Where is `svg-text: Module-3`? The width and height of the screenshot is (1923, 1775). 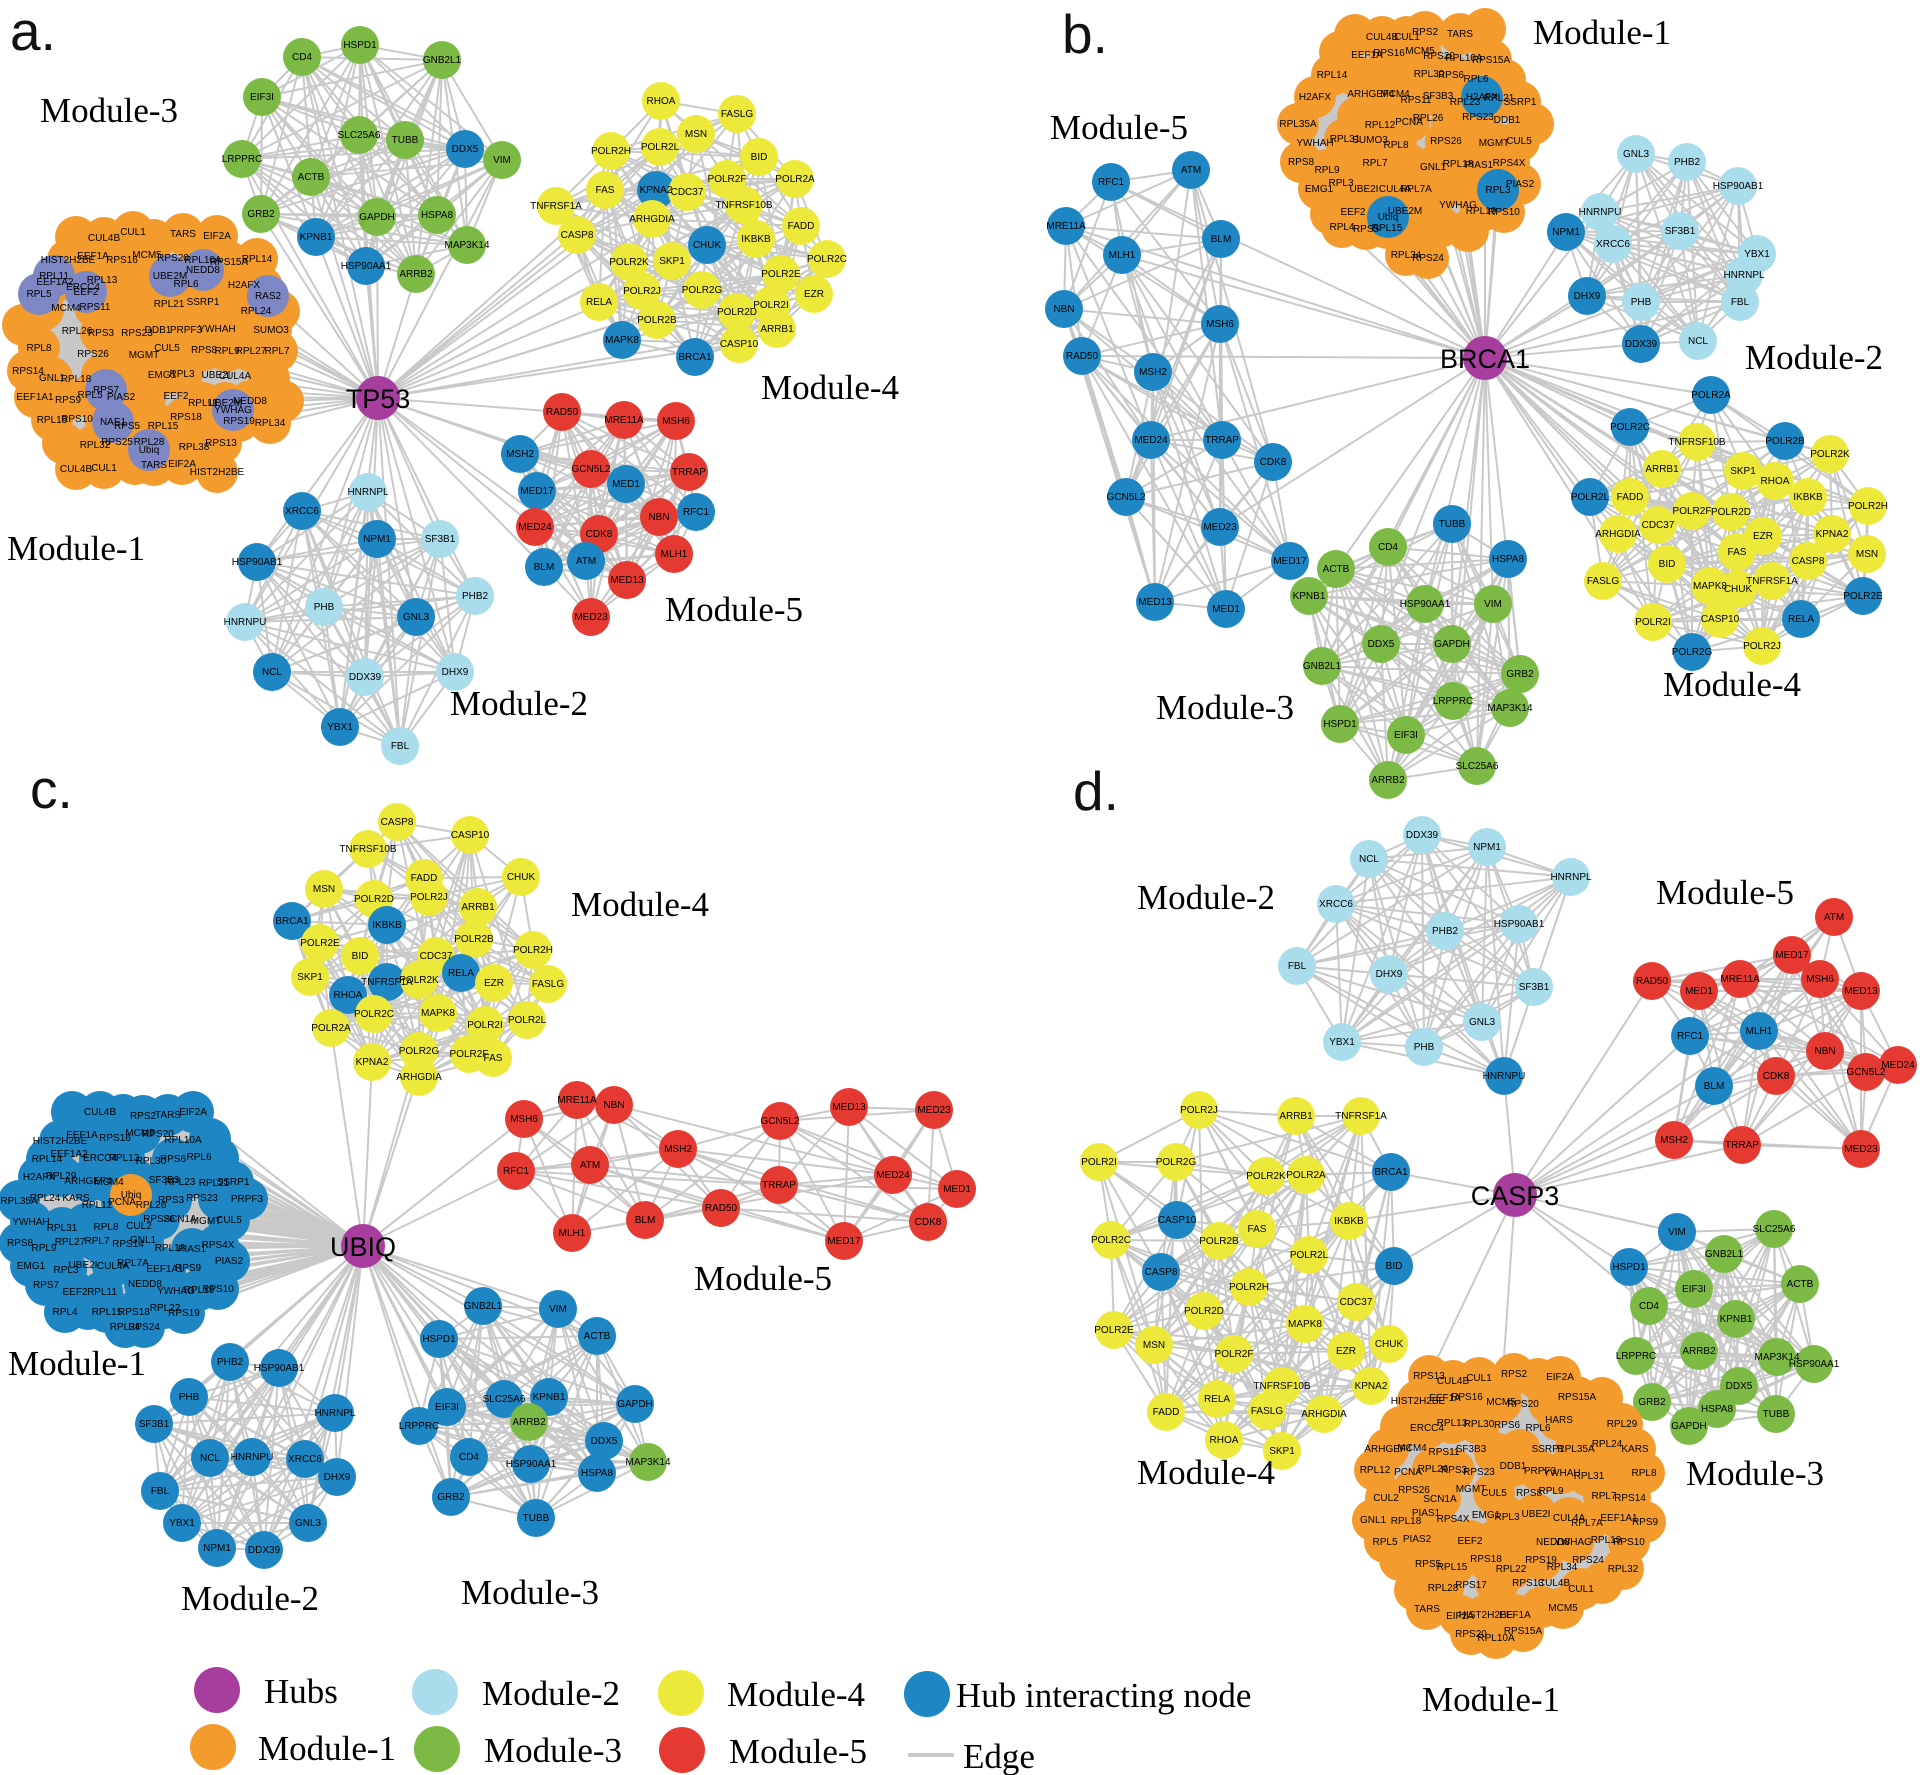
svg-text: Module-3 is located at coordinates (553, 1750).